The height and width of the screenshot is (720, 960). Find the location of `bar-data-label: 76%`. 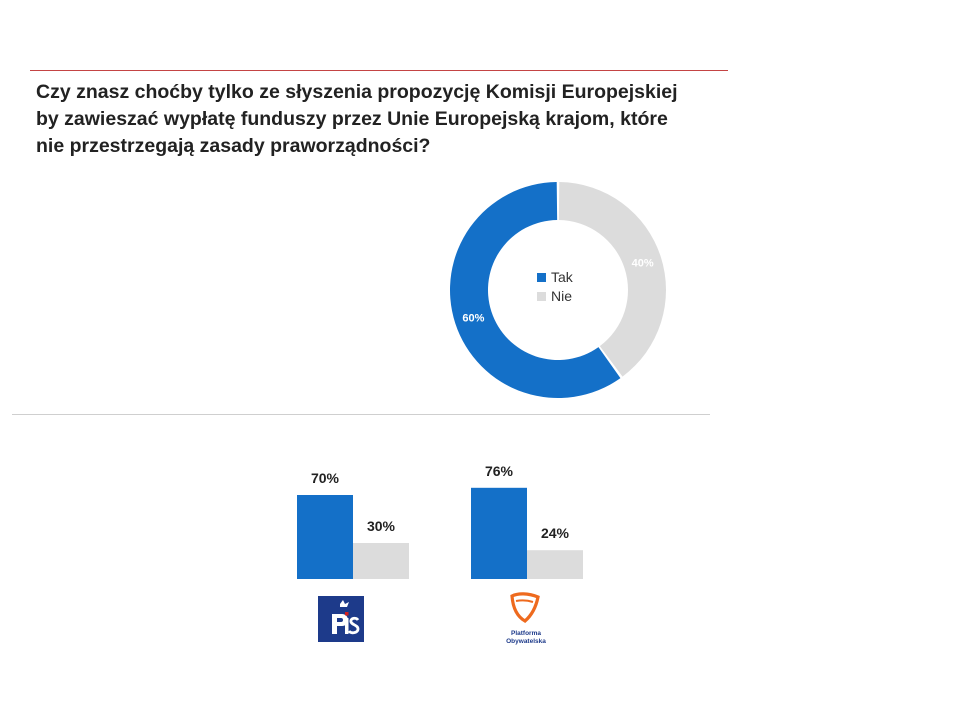

bar-data-label: 76% is located at coordinates (499, 471).